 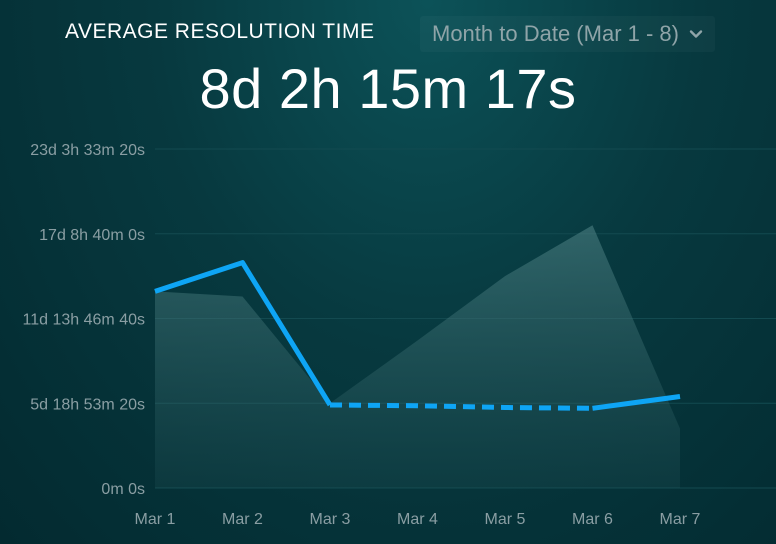 I want to click on x-axis-ticks: Mar 1 Mar 2 Mar 3 Mar 4 Mar 5 Mar 6 Mar 7, so click(x=418, y=519).